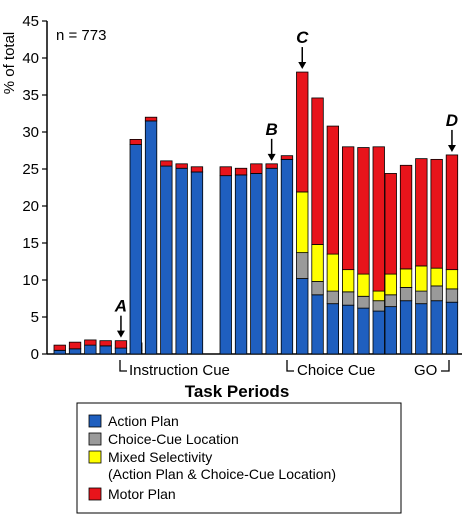 The image size is (474, 522). I want to click on marker-label: A, so click(120, 306).